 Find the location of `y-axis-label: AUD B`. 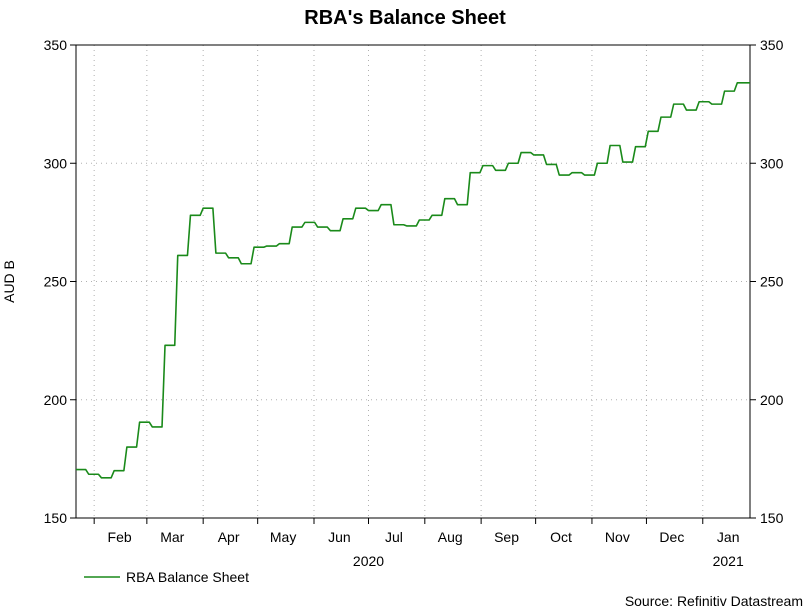

y-axis-label: AUD B is located at coordinates (9, 281).